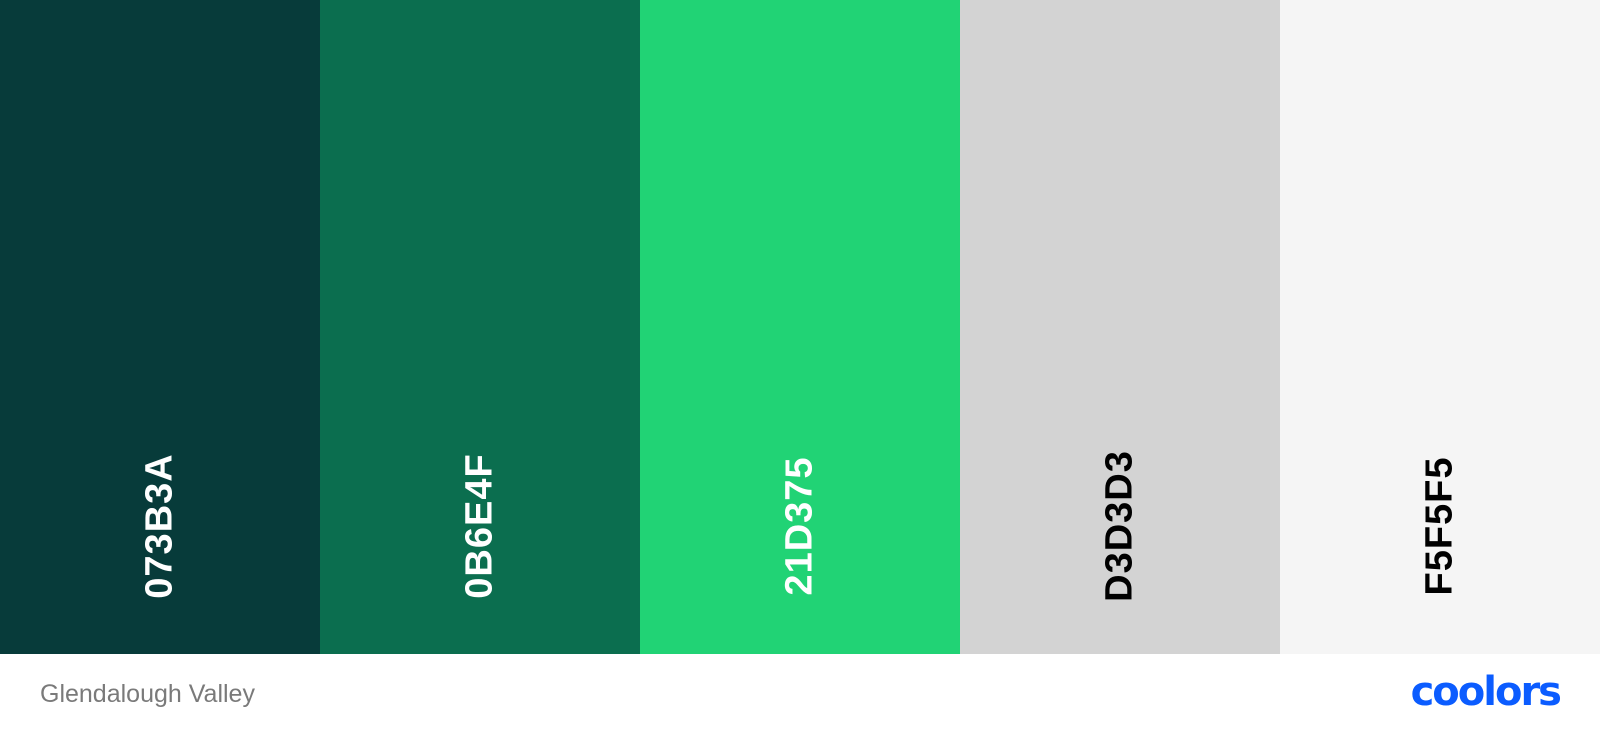  Describe the element at coordinates (1119, 526) in the screenshot. I see `swatch-hex-code: D3D3D3` at that location.